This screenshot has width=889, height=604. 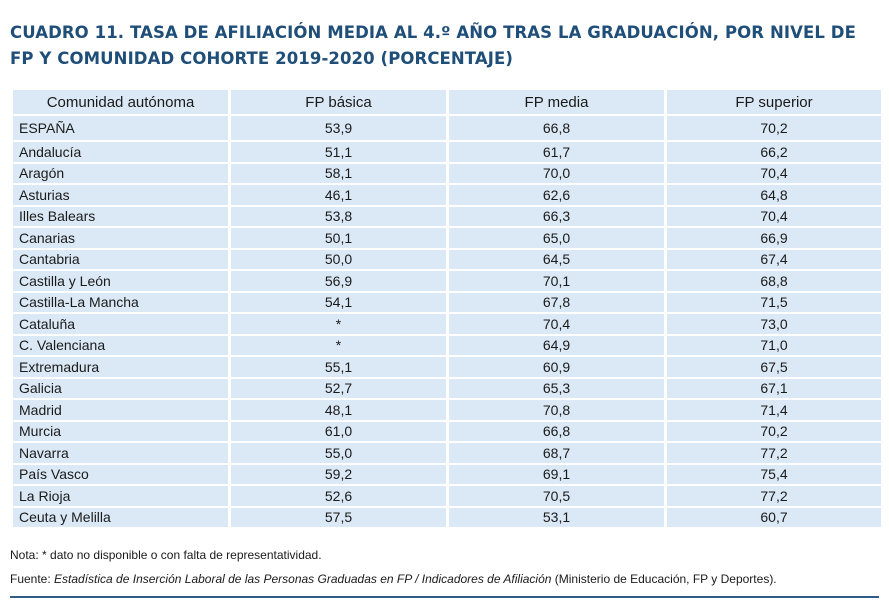 I want to click on cell-value: 64,8, so click(x=774, y=195).